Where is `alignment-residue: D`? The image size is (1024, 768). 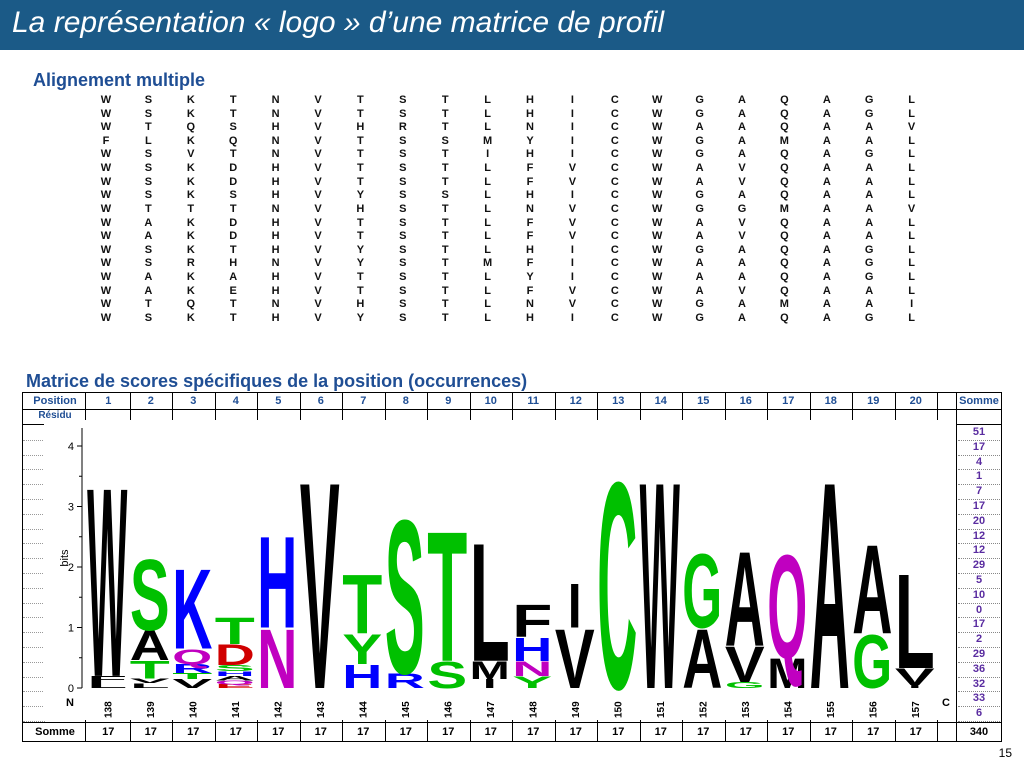
alignment-residue: D is located at coordinates (233, 236).